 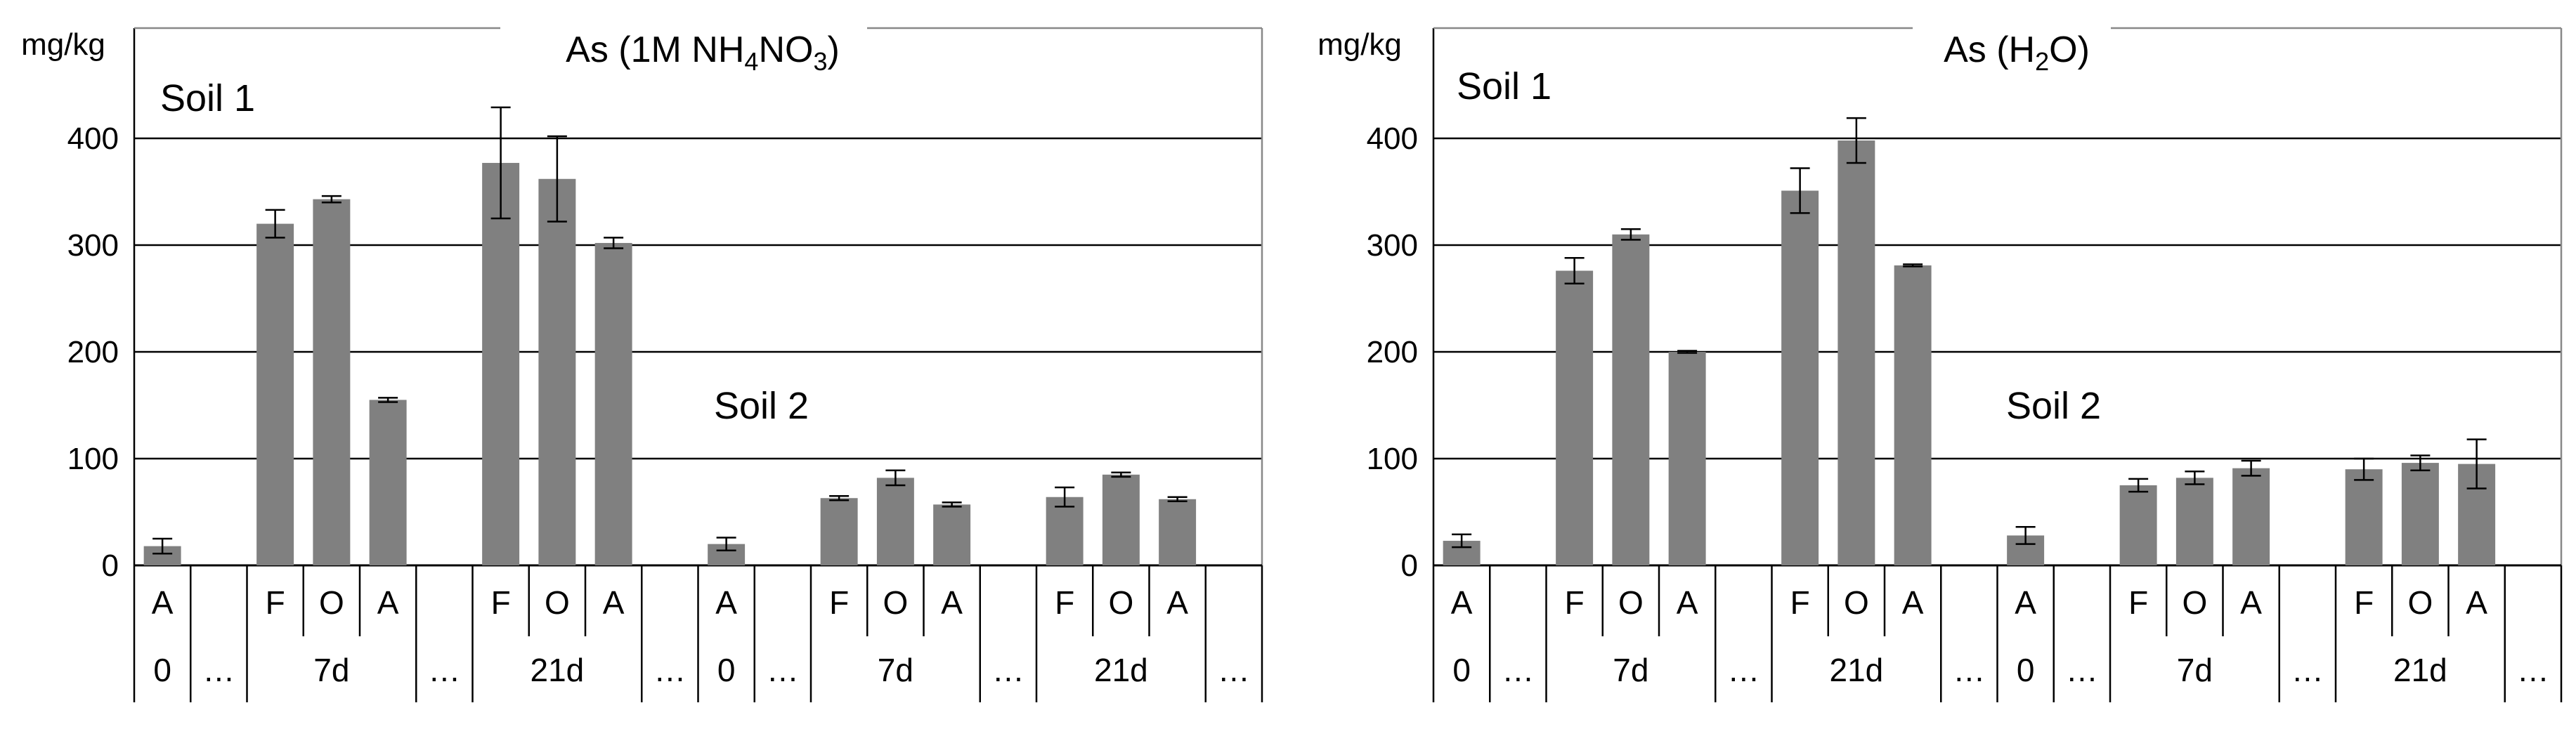 I want to click on title-text: NO, so click(x=785, y=49).